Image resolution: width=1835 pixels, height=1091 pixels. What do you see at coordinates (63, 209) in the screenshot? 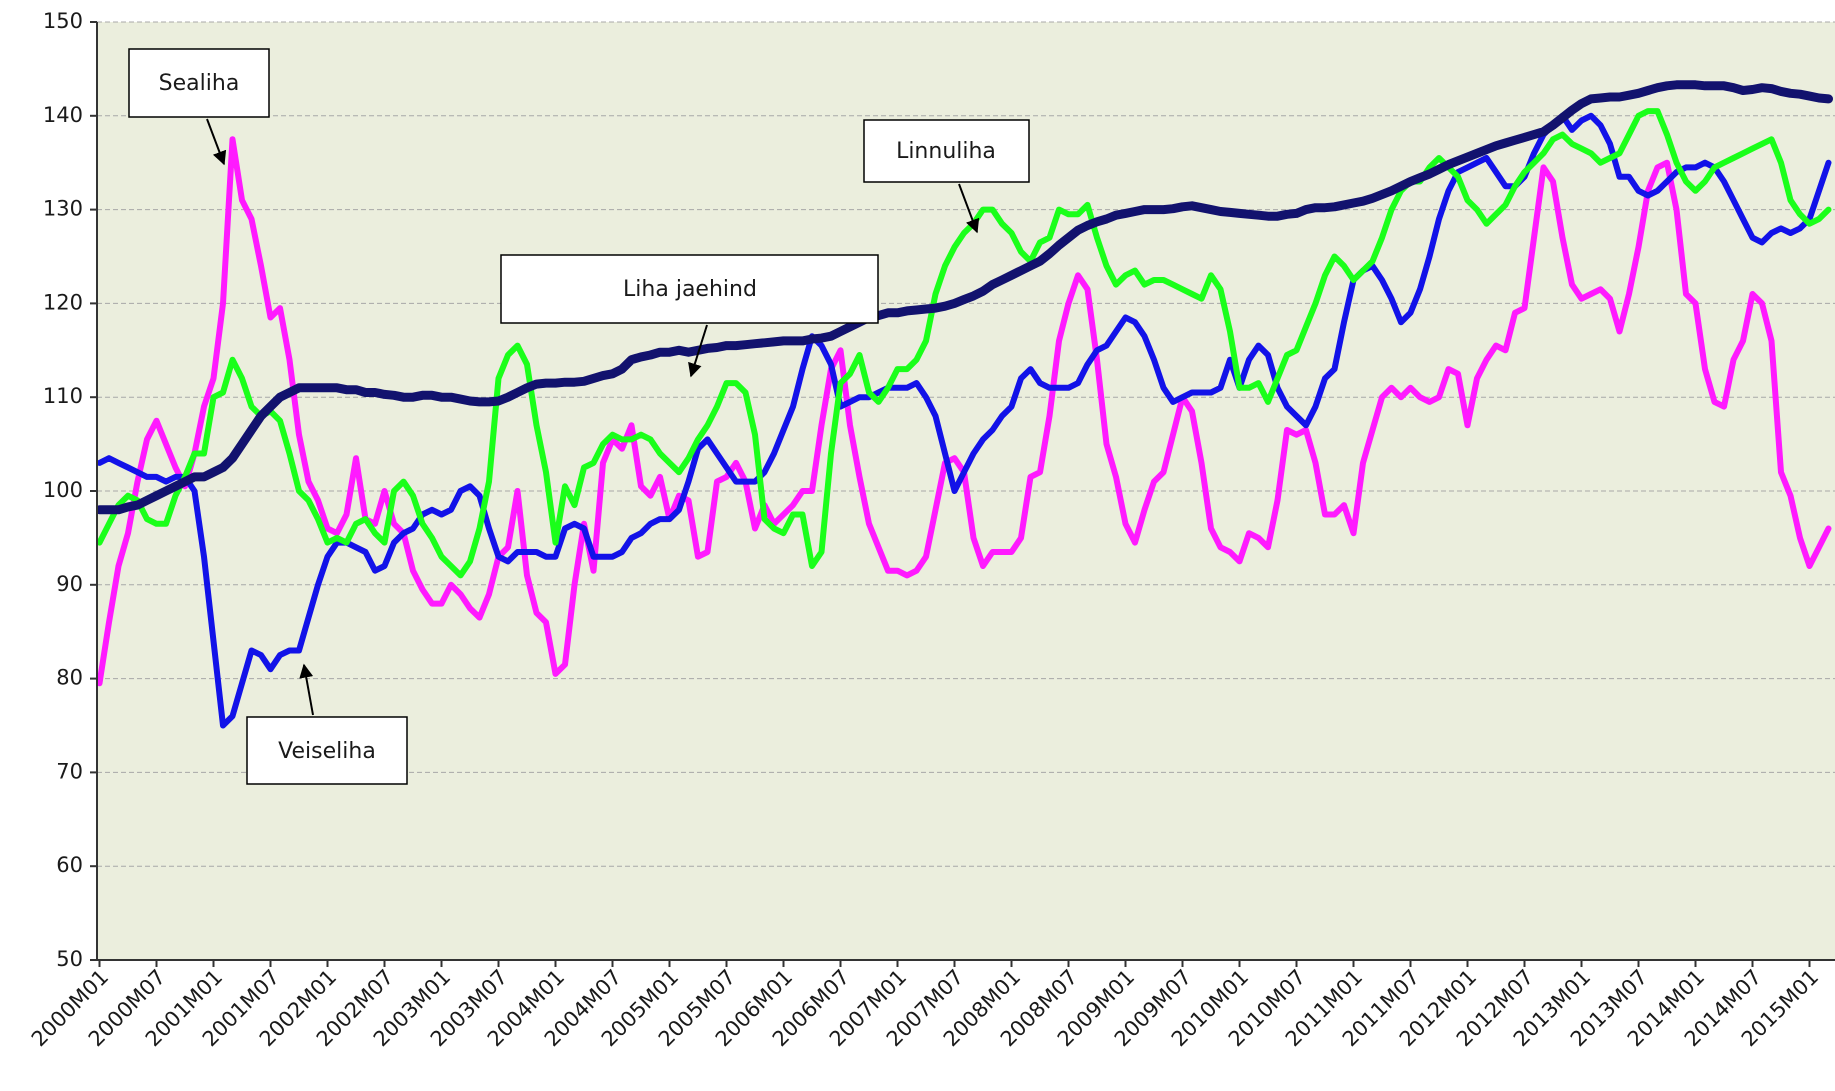
I see `y-tick-label: 130` at bounding box center [63, 209].